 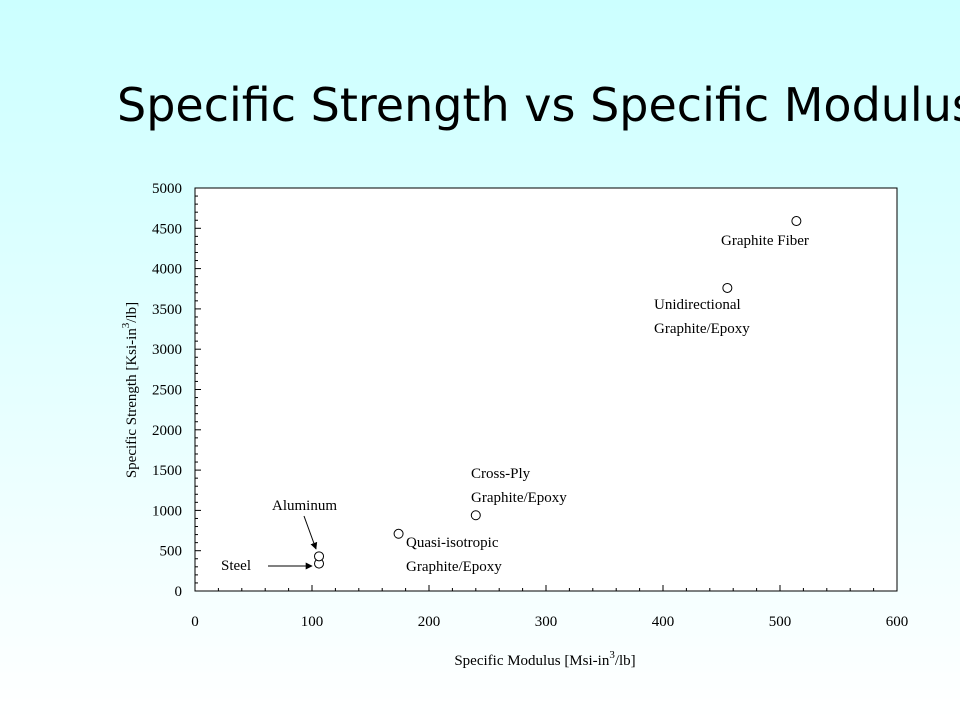 What do you see at coordinates (167, 431) in the screenshot?
I see `y-tick-label: 2000` at bounding box center [167, 431].